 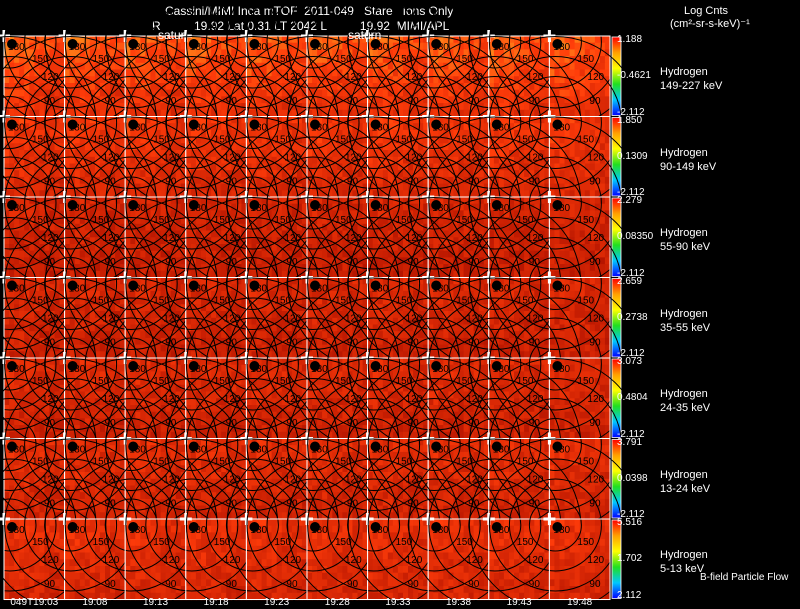 I want to click on x-tick-label: 049T19:03, so click(x=34, y=602).